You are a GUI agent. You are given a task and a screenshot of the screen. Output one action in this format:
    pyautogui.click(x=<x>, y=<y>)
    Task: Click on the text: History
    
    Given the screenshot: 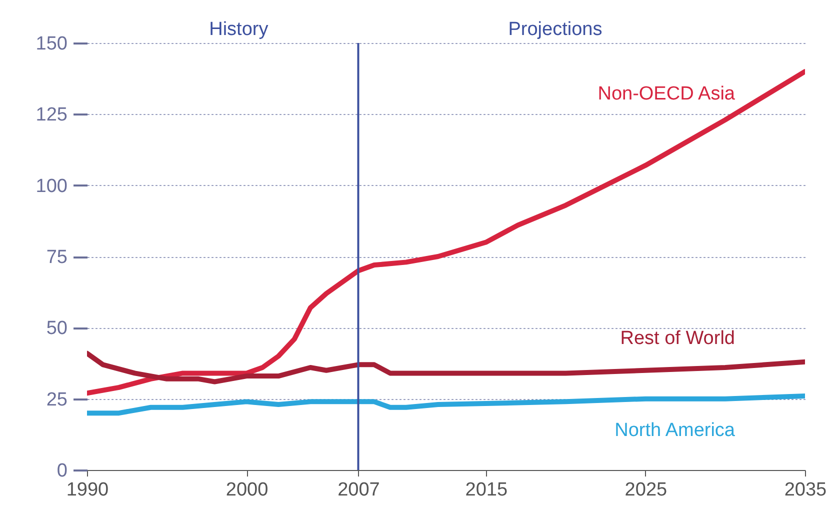 What is the action you would take?
    pyautogui.click(x=239, y=29)
    